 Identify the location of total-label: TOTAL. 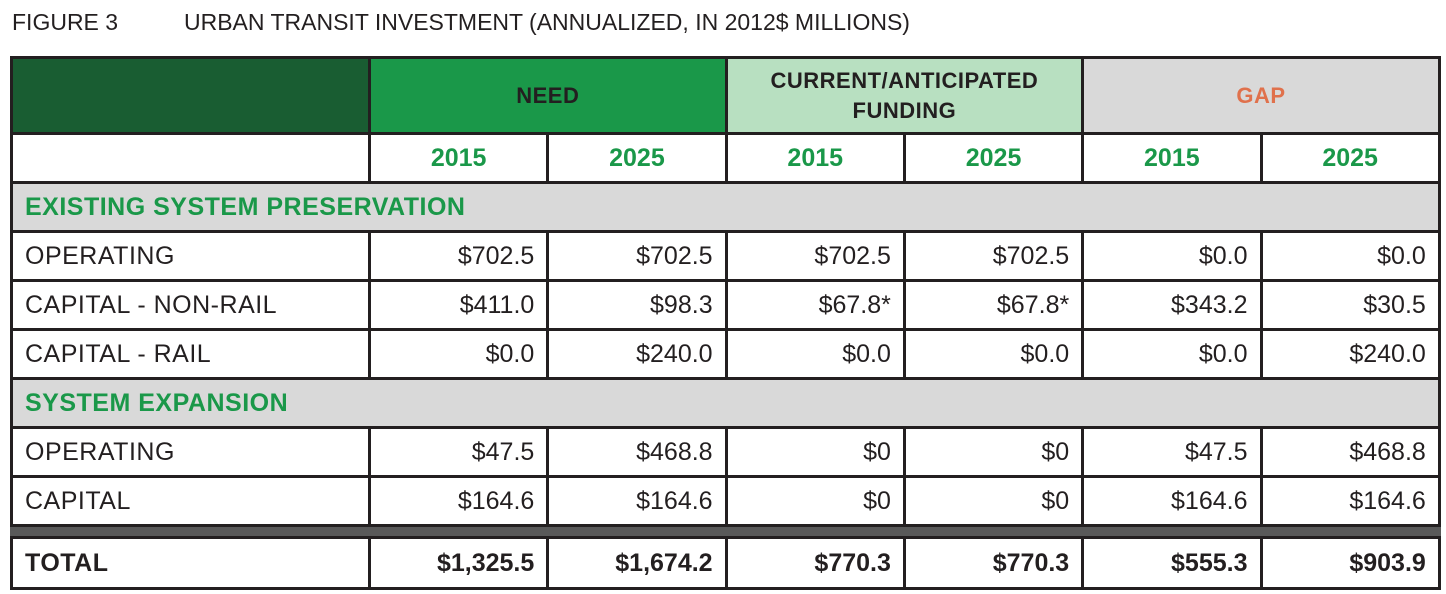
(190, 563).